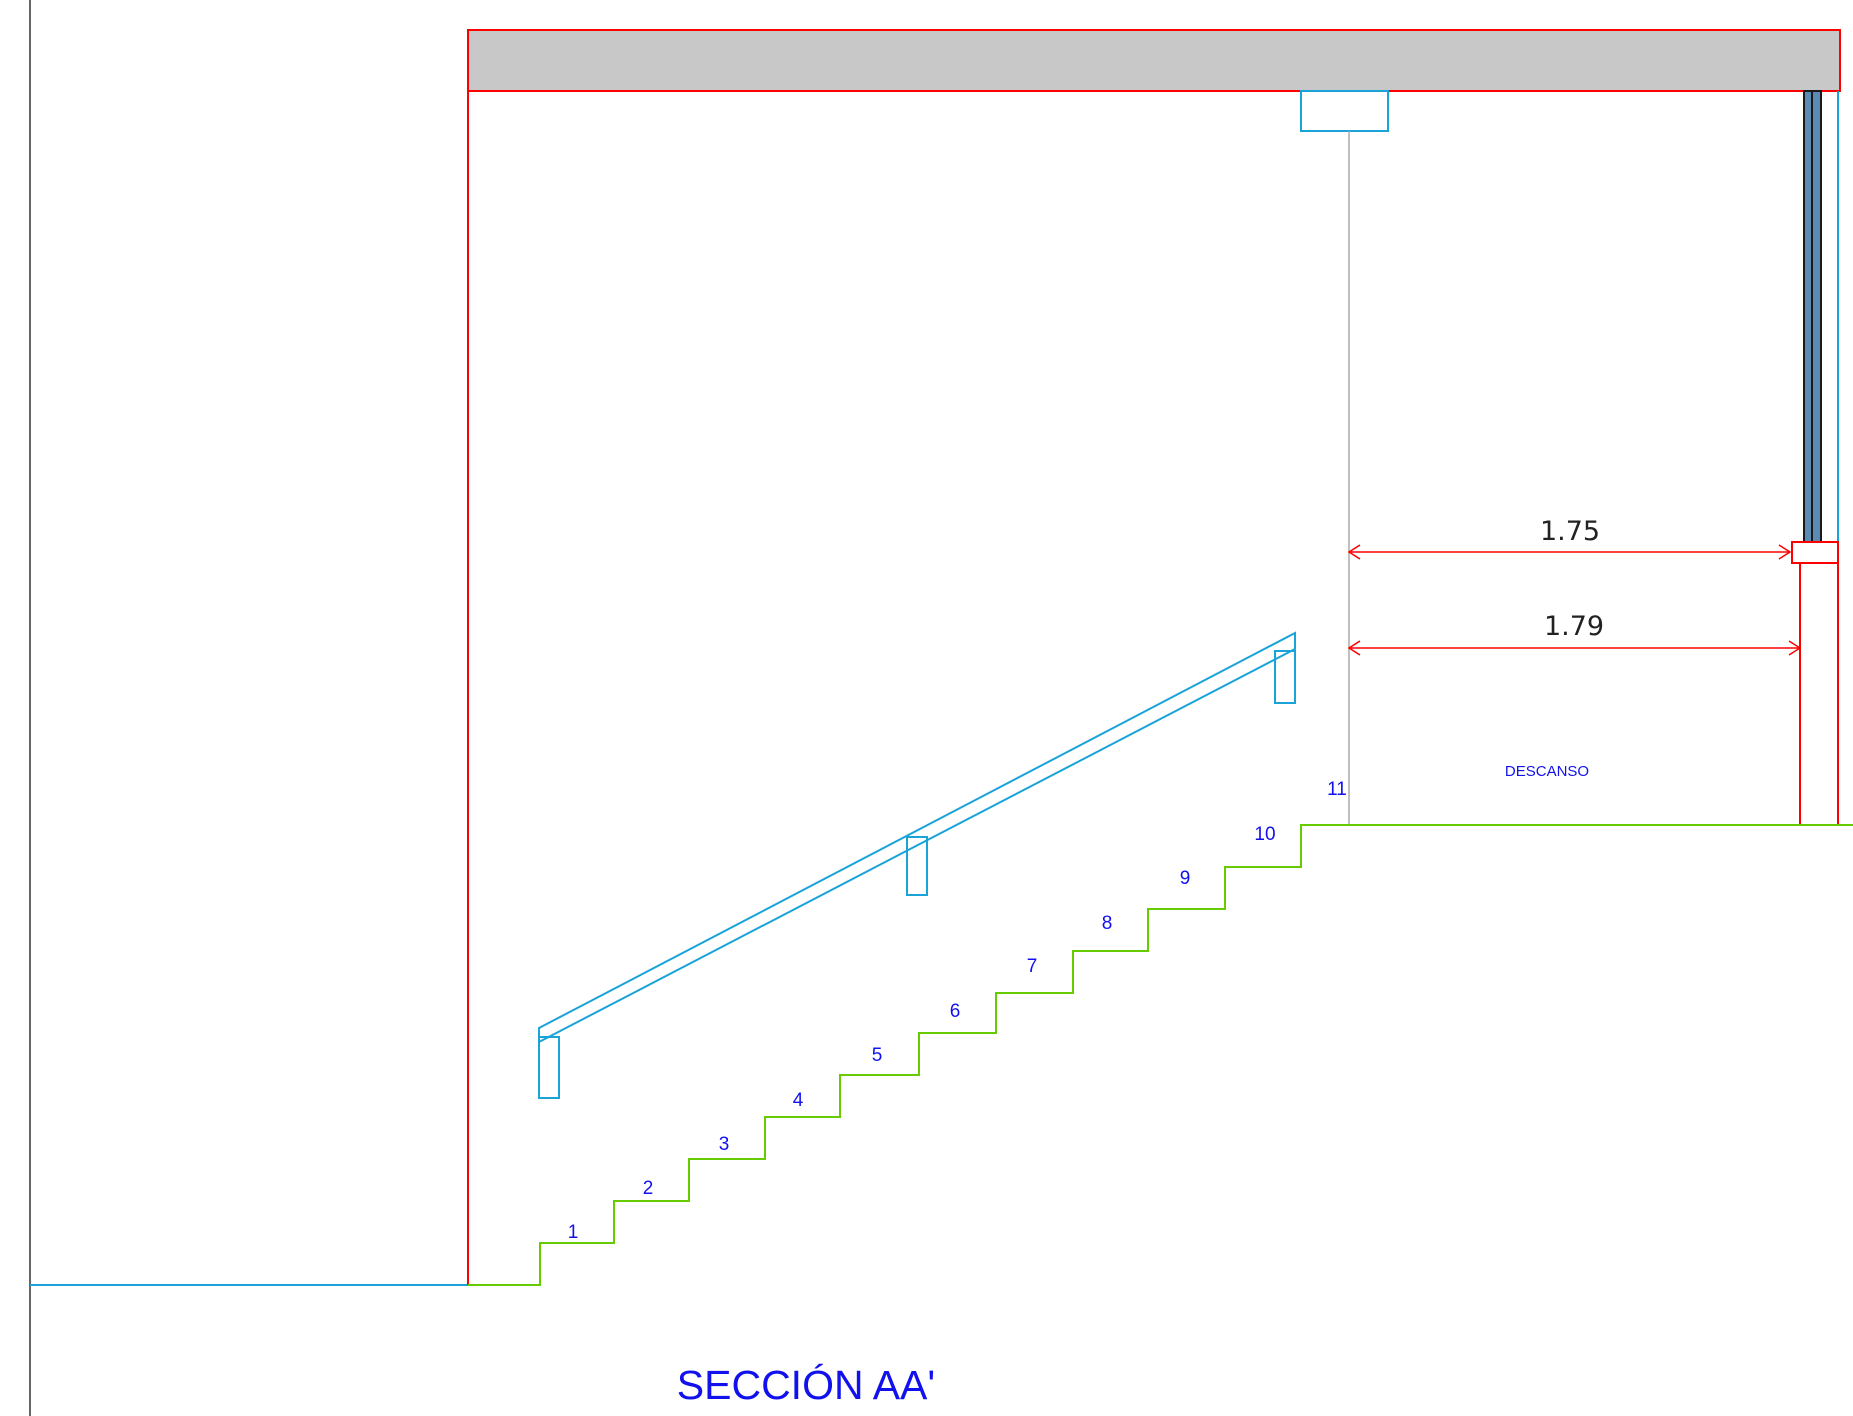  I want to click on dimension-upper, so click(1569, 552).